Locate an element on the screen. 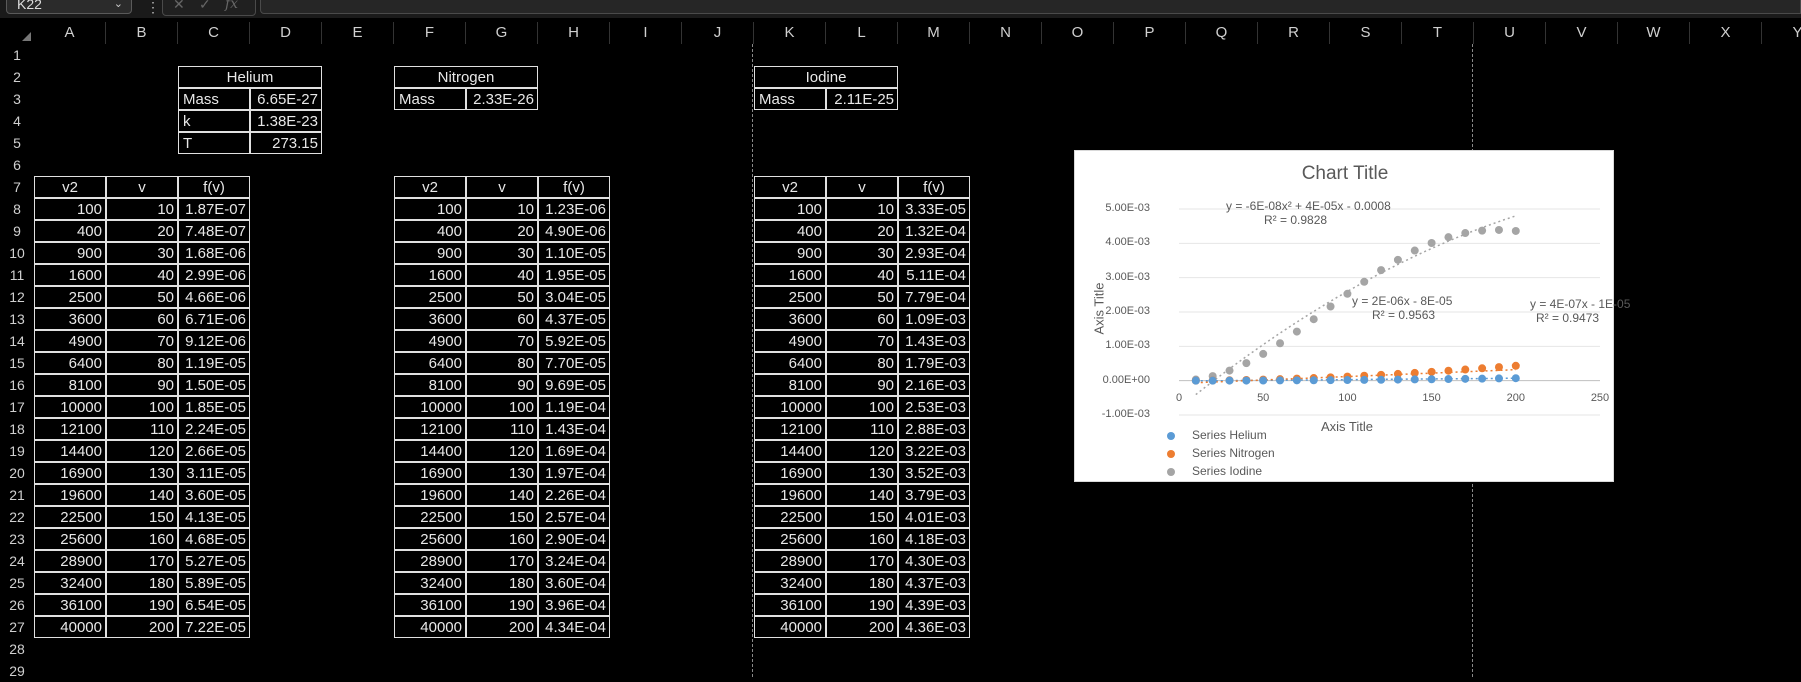 This screenshot has height=682, width=1801. x-axis-title: Axis Title is located at coordinates (1347, 426).